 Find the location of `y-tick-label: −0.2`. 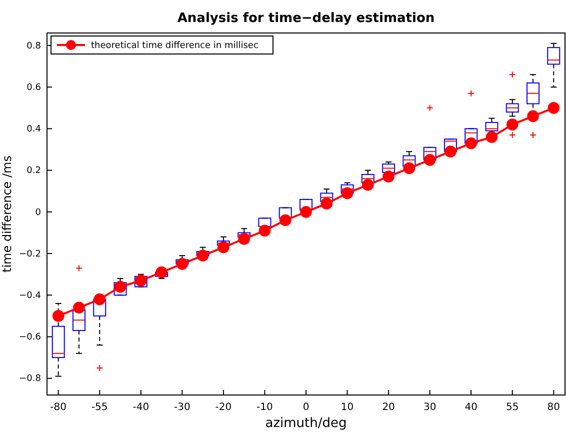

y-tick-label: −0.2 is located at coordinates (30, 254).